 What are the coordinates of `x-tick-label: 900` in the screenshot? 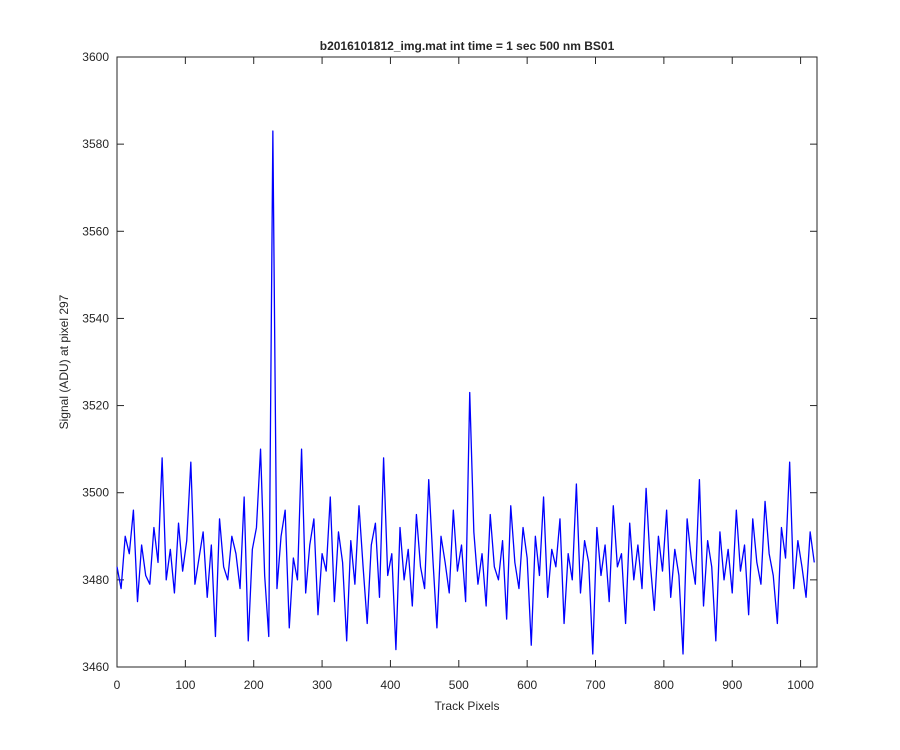 It's located at (732, 685).